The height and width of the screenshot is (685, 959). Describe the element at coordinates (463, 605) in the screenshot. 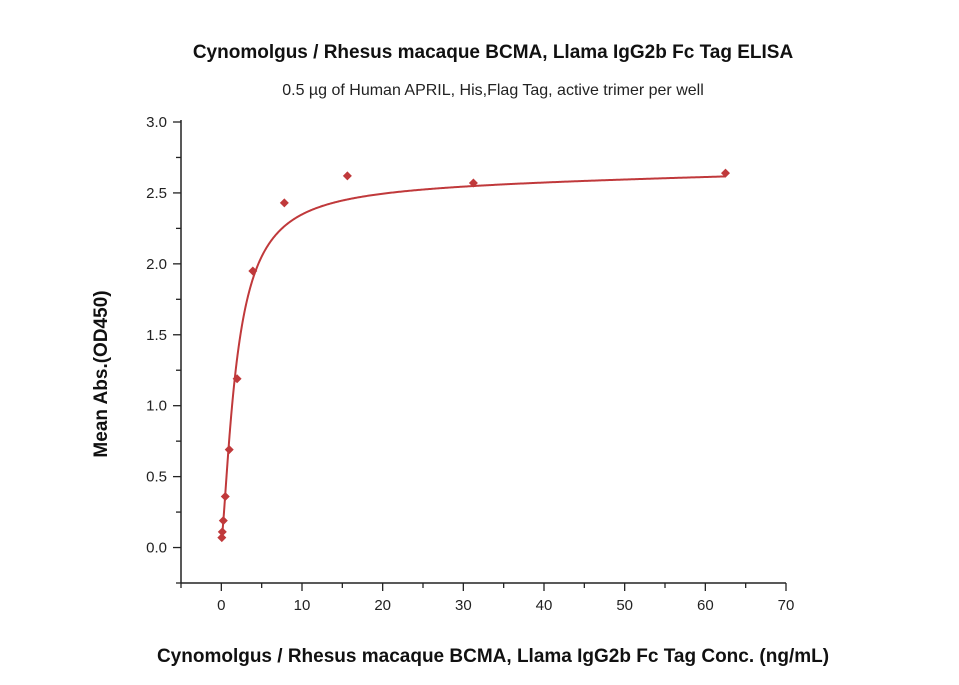

I see `x-tick-label: 30` at that location.